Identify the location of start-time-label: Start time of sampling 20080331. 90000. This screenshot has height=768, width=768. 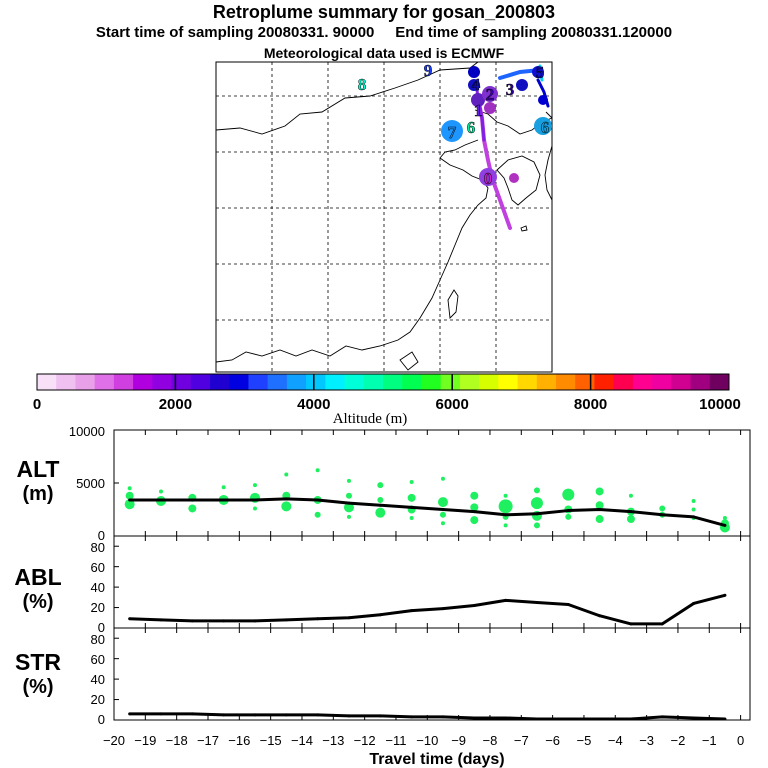
(235, 32).